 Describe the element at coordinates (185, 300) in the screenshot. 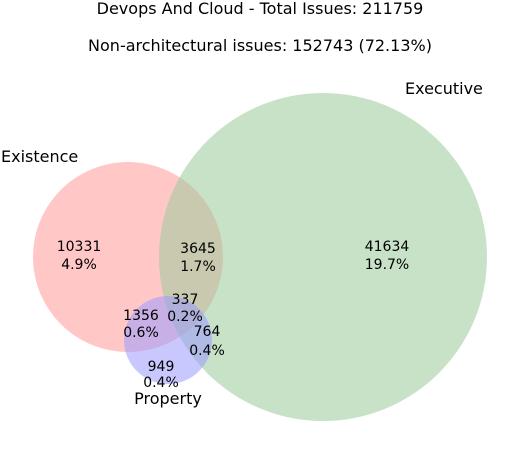

I see `region-all-three-count: 337` at that location.